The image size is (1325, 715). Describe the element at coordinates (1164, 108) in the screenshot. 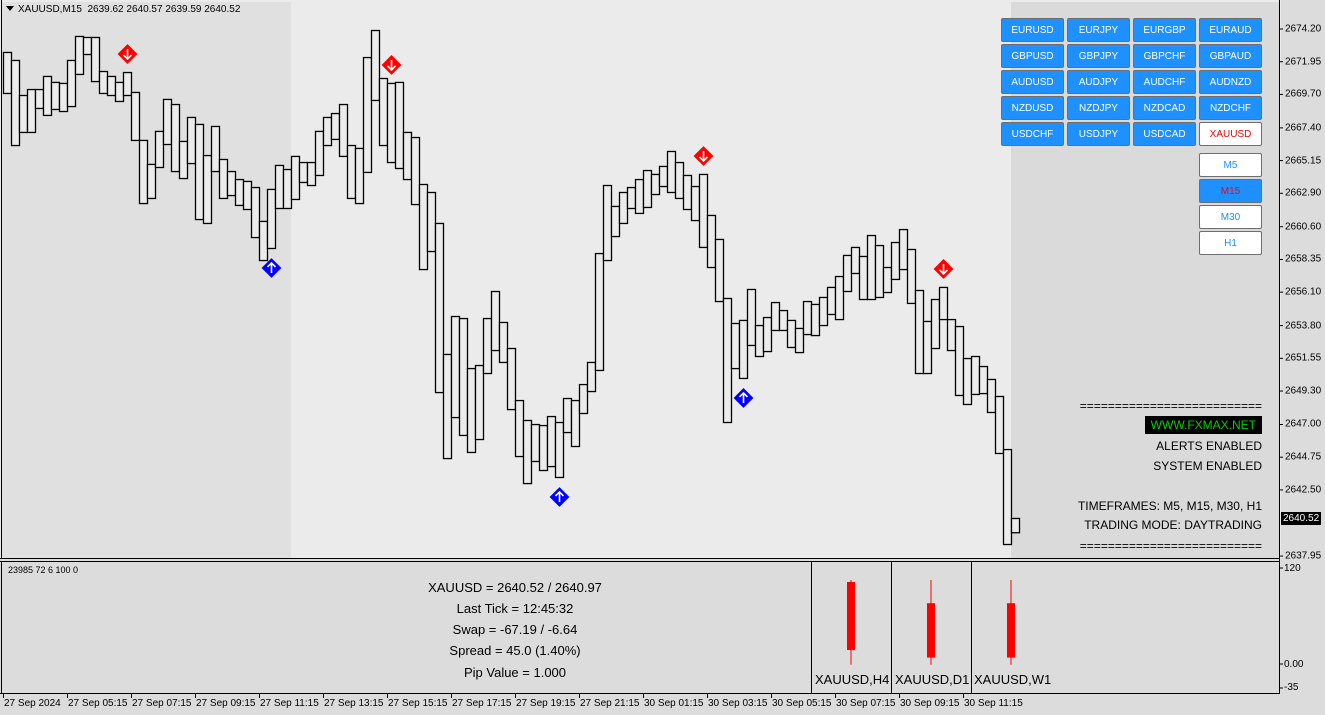

I see `symbol-button-nzdcad: NZDCAD` at that location.